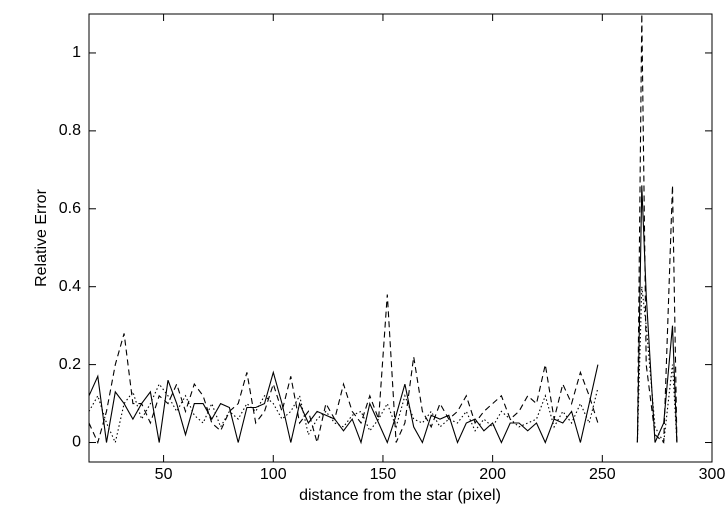 This screenshot has width=728, height=515. Describe the element at coordinates (70, 208) in the screenshot. I see `y-tick-label: 0.6` at that location.